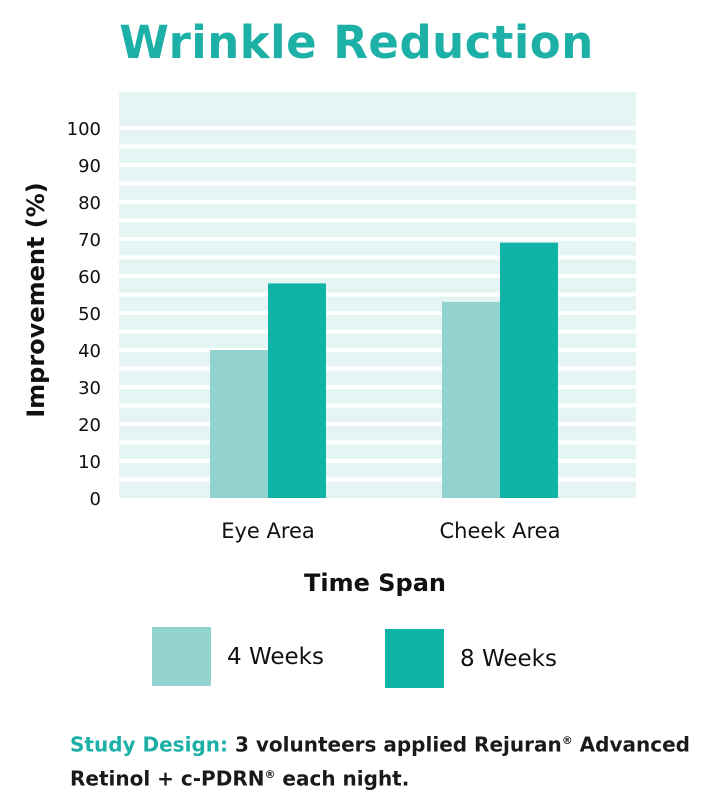 The image size is (713, 800). What do you see at coordinates (89, 240) in the screenshot?
I see `y-tick-label: 70` at bounding box center [89, 240].